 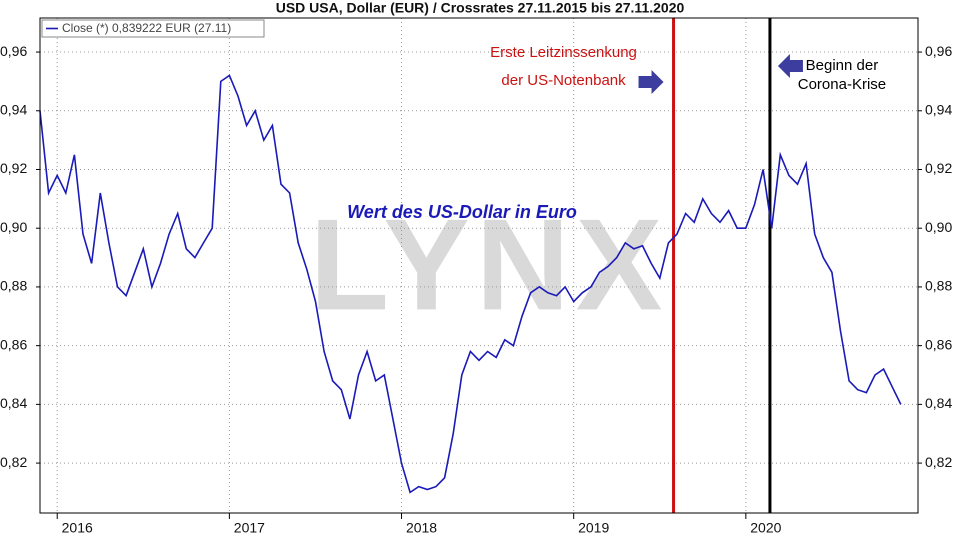 I want to click on y-tick-label: 0,84, so click(x=13, y=403).